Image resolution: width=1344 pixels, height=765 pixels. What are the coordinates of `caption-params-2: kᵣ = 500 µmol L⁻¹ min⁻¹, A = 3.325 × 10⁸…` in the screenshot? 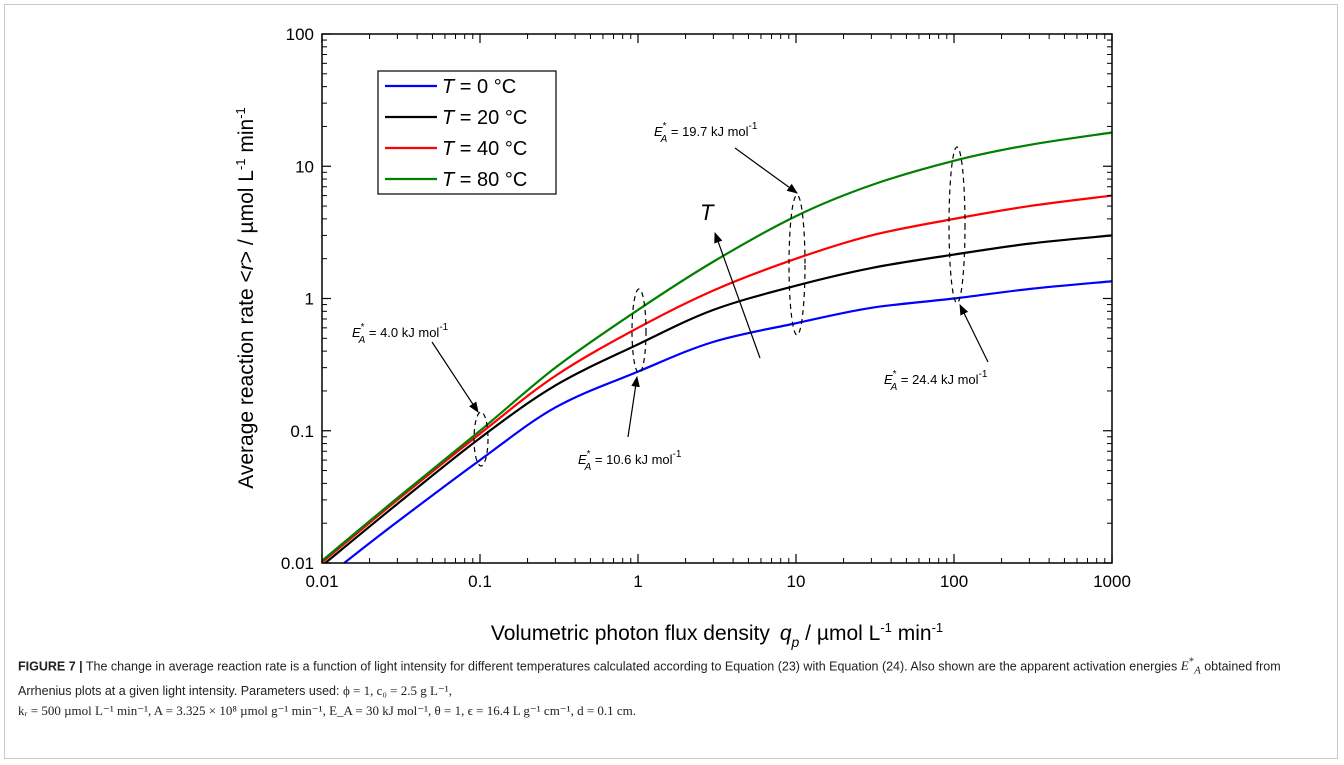 It's located at (327, 710).